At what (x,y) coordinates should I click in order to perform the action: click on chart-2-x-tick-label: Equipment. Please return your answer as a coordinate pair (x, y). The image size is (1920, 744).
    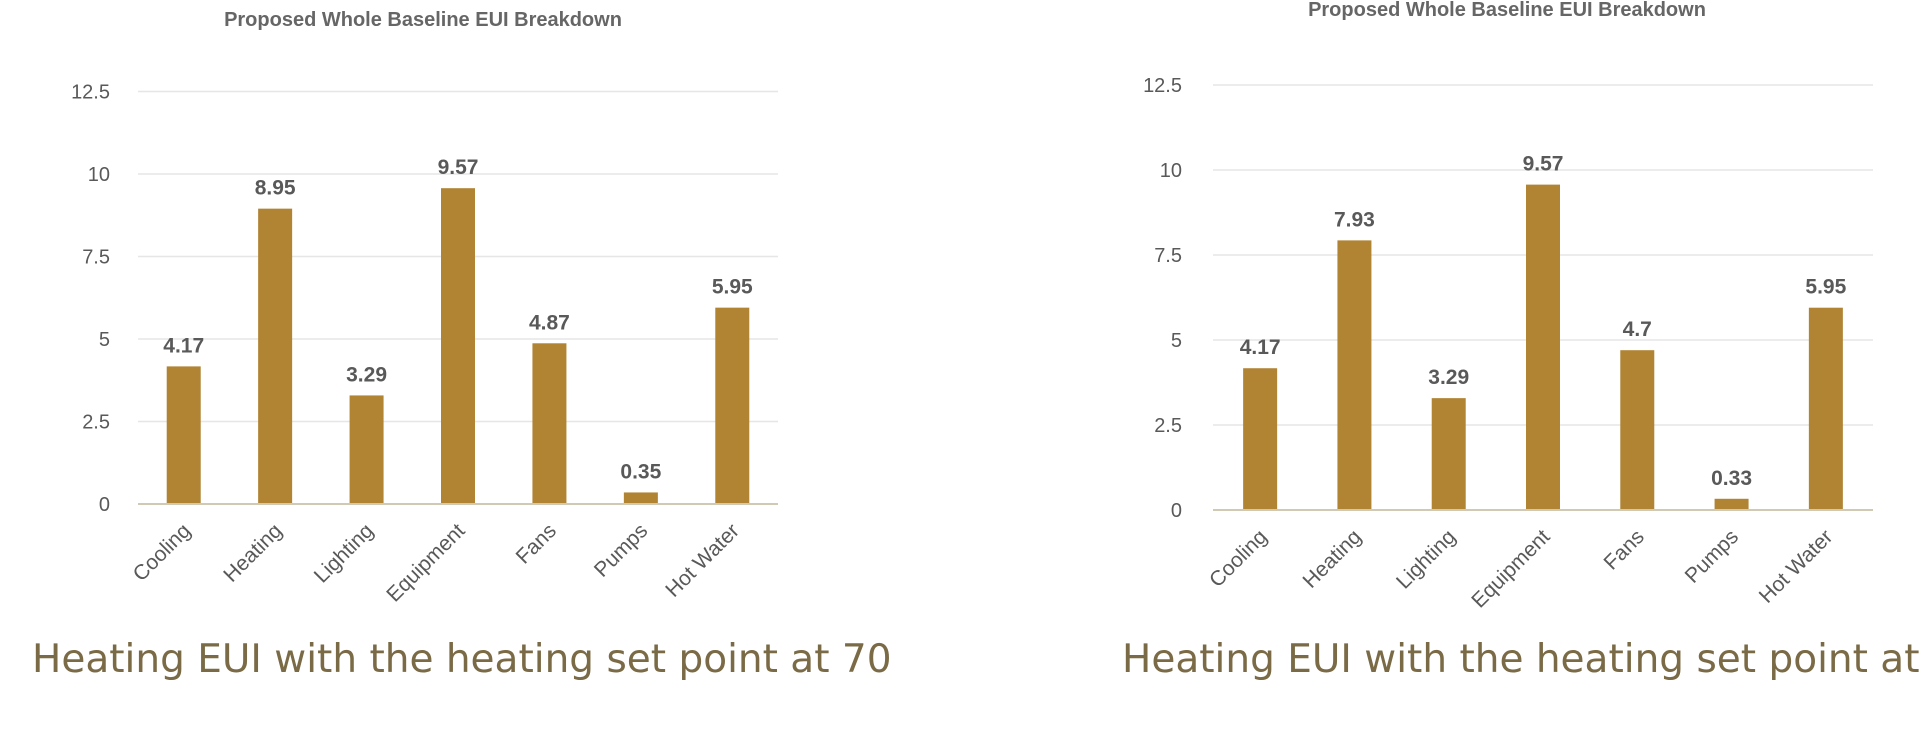
    Looking at the image, I should click on (1510, 568).